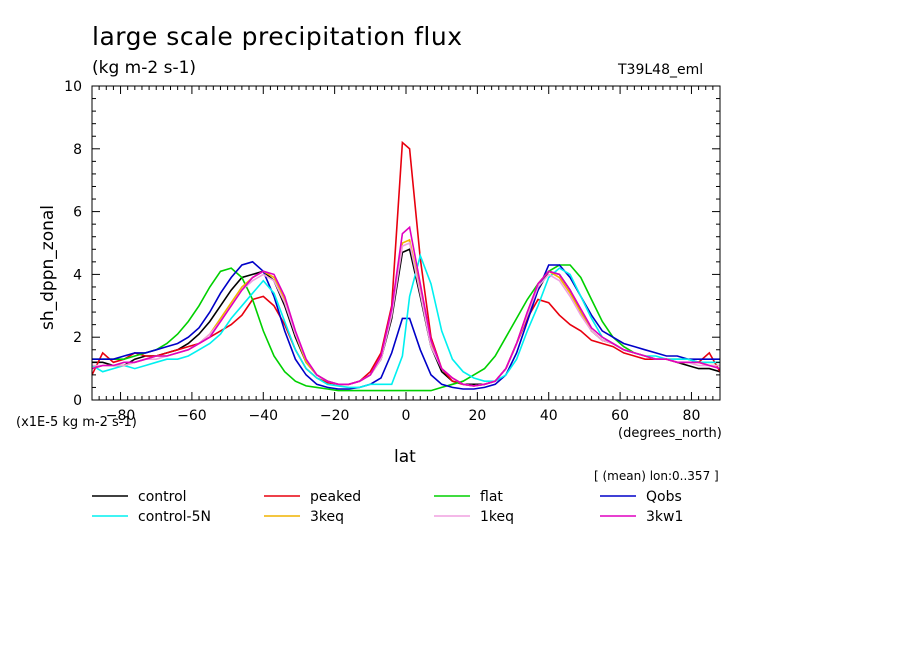  I want to click on x-tick-label: −80, so click(121, 416).